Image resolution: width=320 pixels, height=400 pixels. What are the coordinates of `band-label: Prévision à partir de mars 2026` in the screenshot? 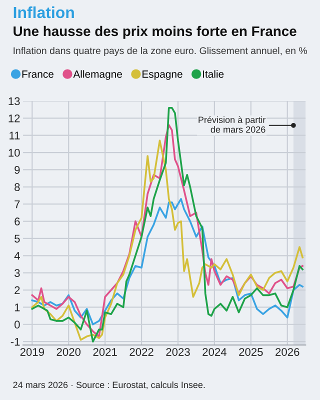 It's located at (232, 124).